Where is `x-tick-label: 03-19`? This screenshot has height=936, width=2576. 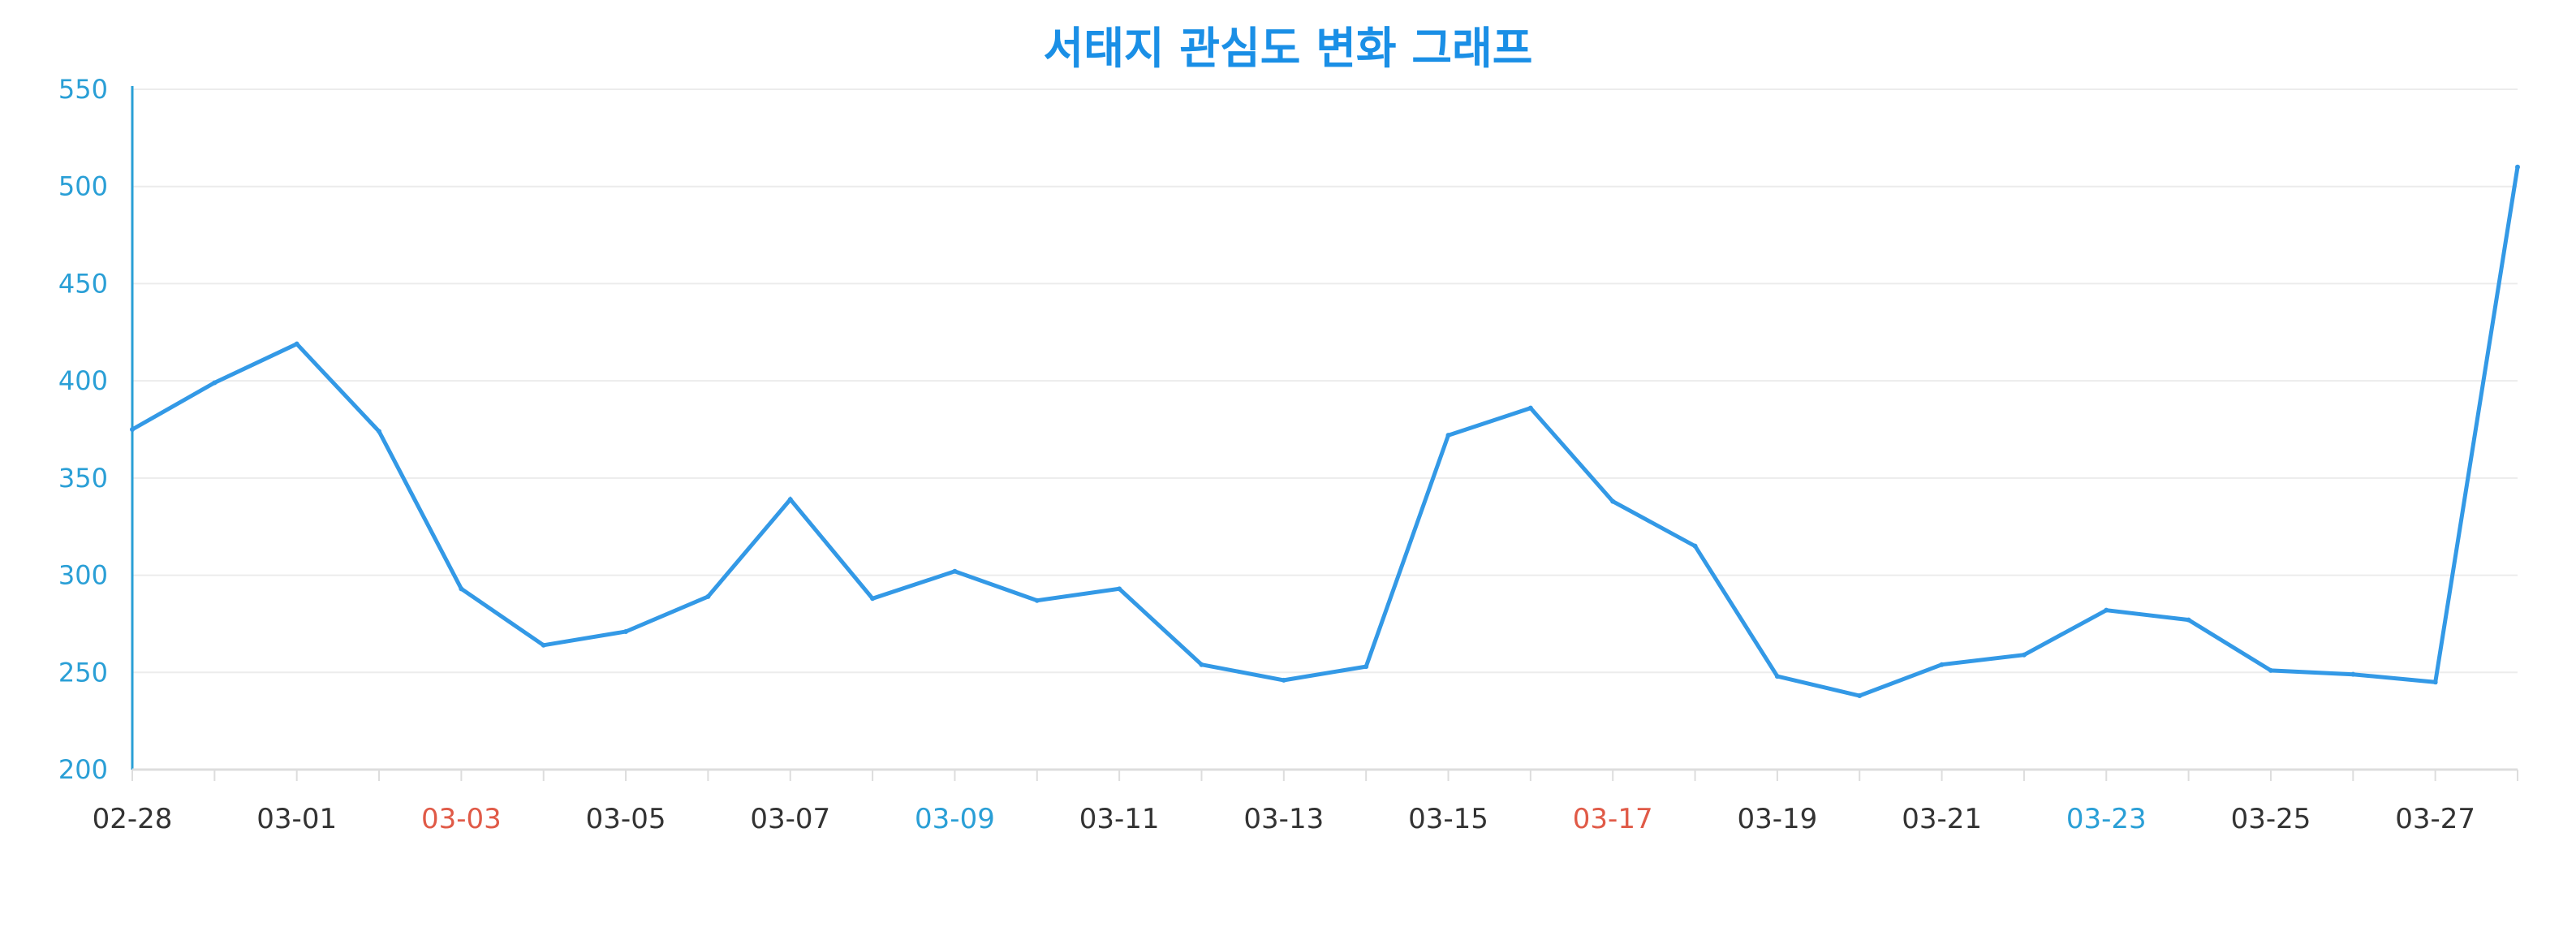 x-tick-label: 03-19 is located at coordinates (1777, 819).